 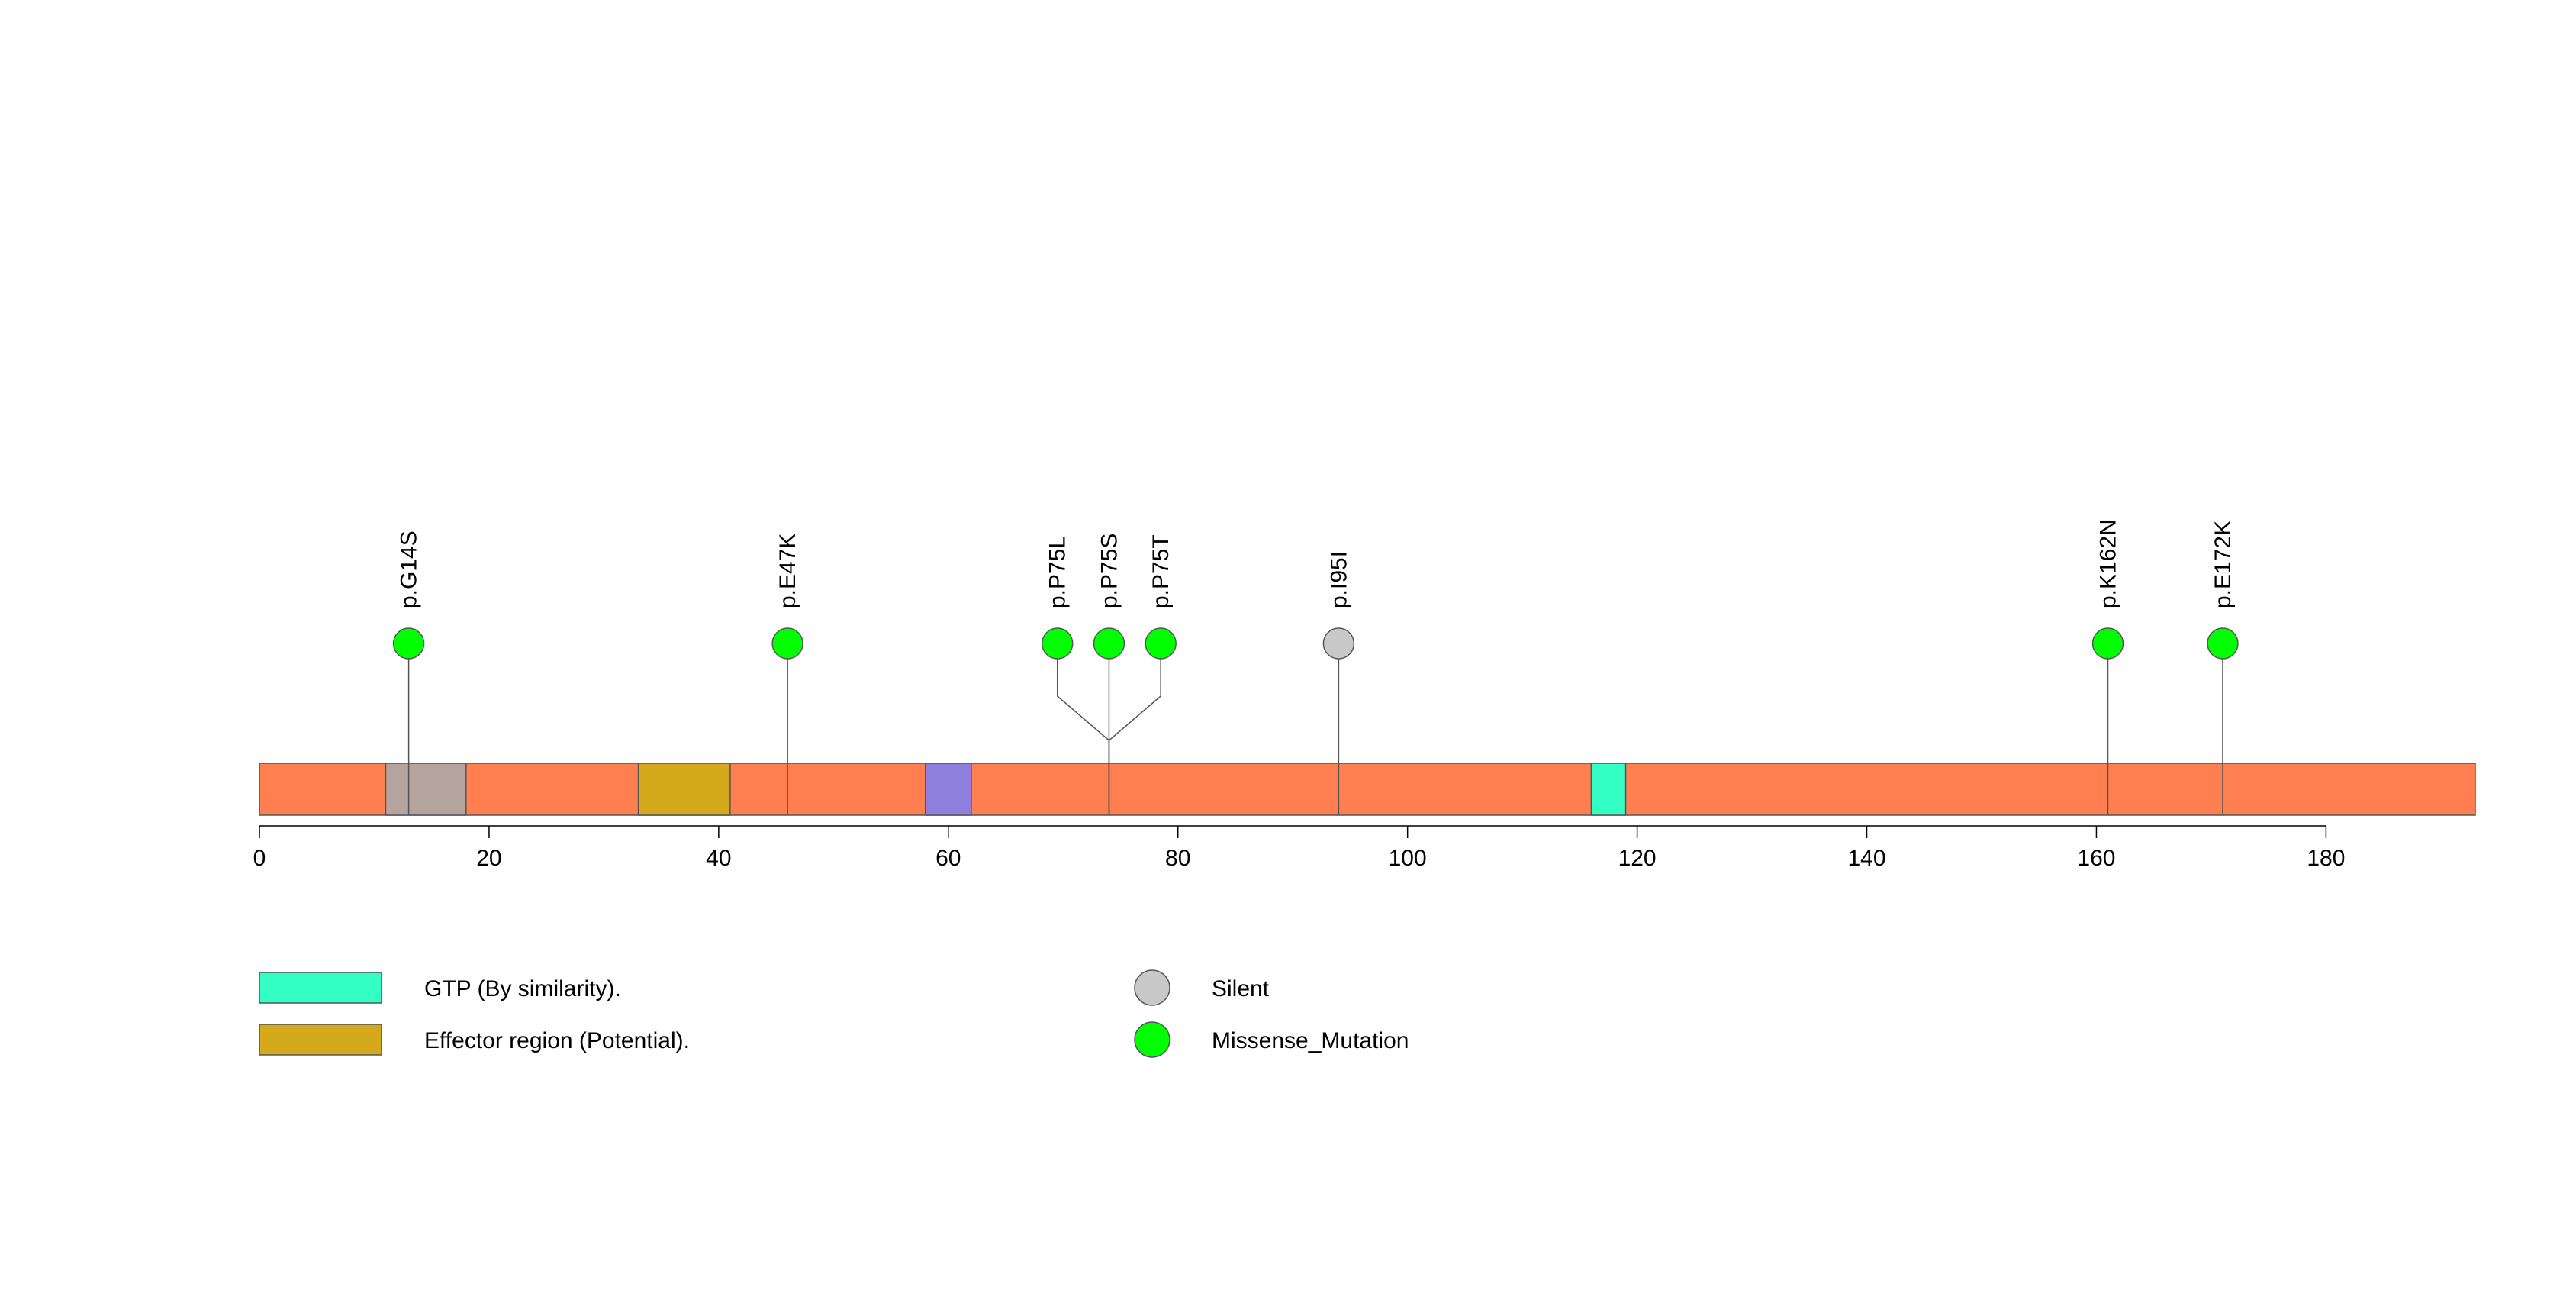 What do you see at coordinates (1408, 859) in the screenshot?
I see `axis-tick-label: 100` at bounding box center [1408, 859].